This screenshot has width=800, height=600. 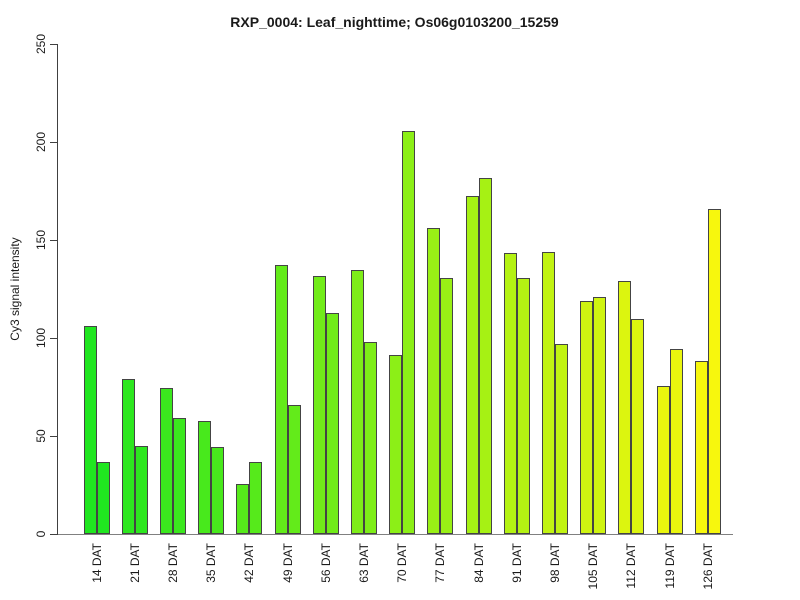 What do you see at coordinates (15, 289) in the screenshot?
I see `y-axis-label: Cy3 signal intensity` at bounding box center [15, 289].